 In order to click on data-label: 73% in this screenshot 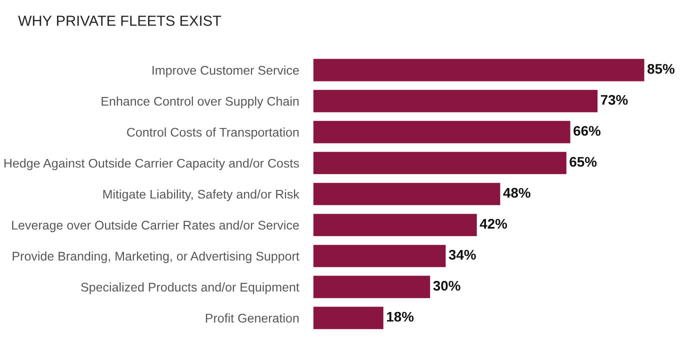, I will do `click(614, 99)`.